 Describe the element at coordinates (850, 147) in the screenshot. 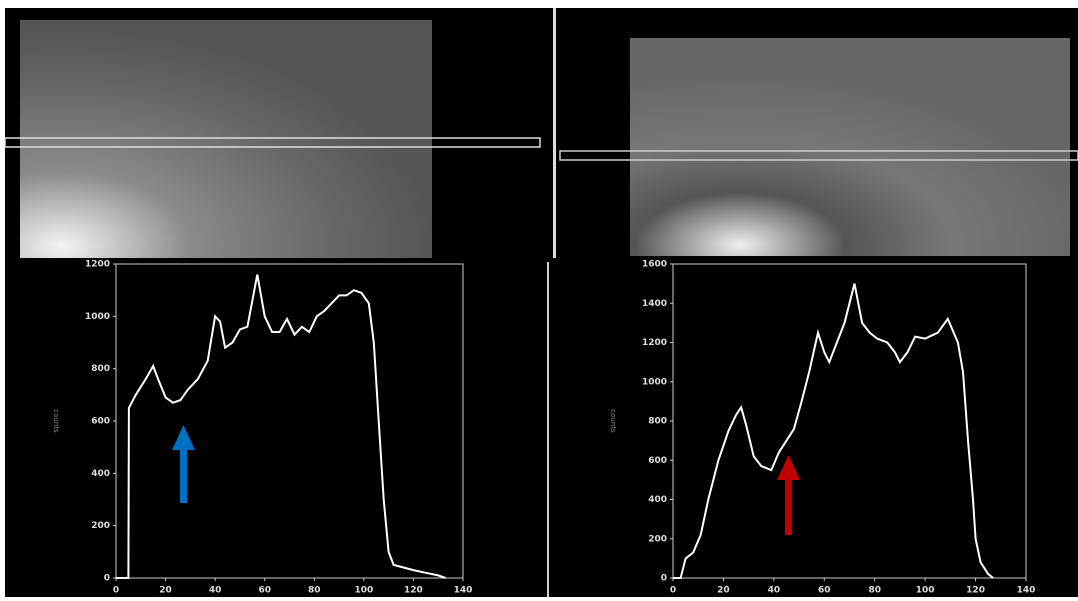

I see `image-right` at that location.